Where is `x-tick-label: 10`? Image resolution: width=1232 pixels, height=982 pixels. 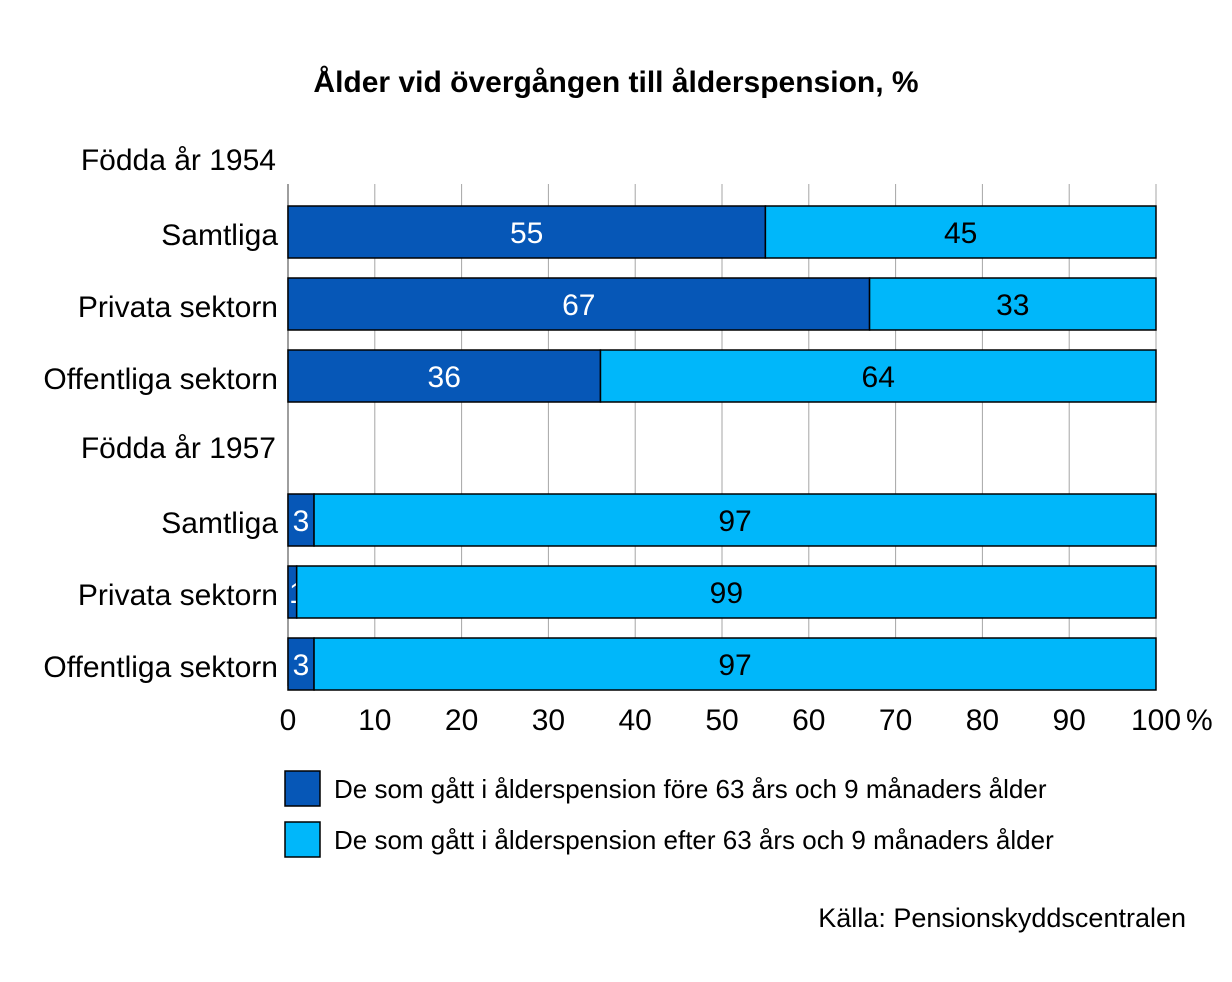 x-tick-label: 10 is located at coordinates (374, 720).